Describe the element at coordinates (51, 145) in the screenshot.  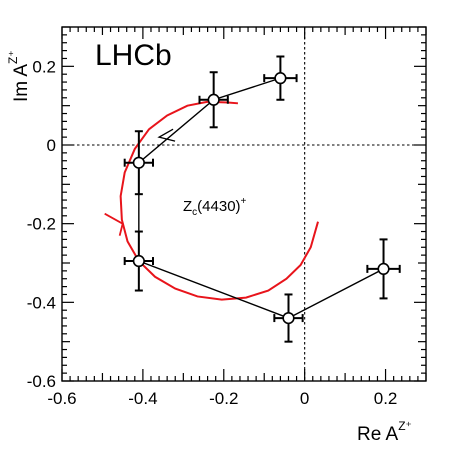
I see `y-tick-label: 0` at that location.